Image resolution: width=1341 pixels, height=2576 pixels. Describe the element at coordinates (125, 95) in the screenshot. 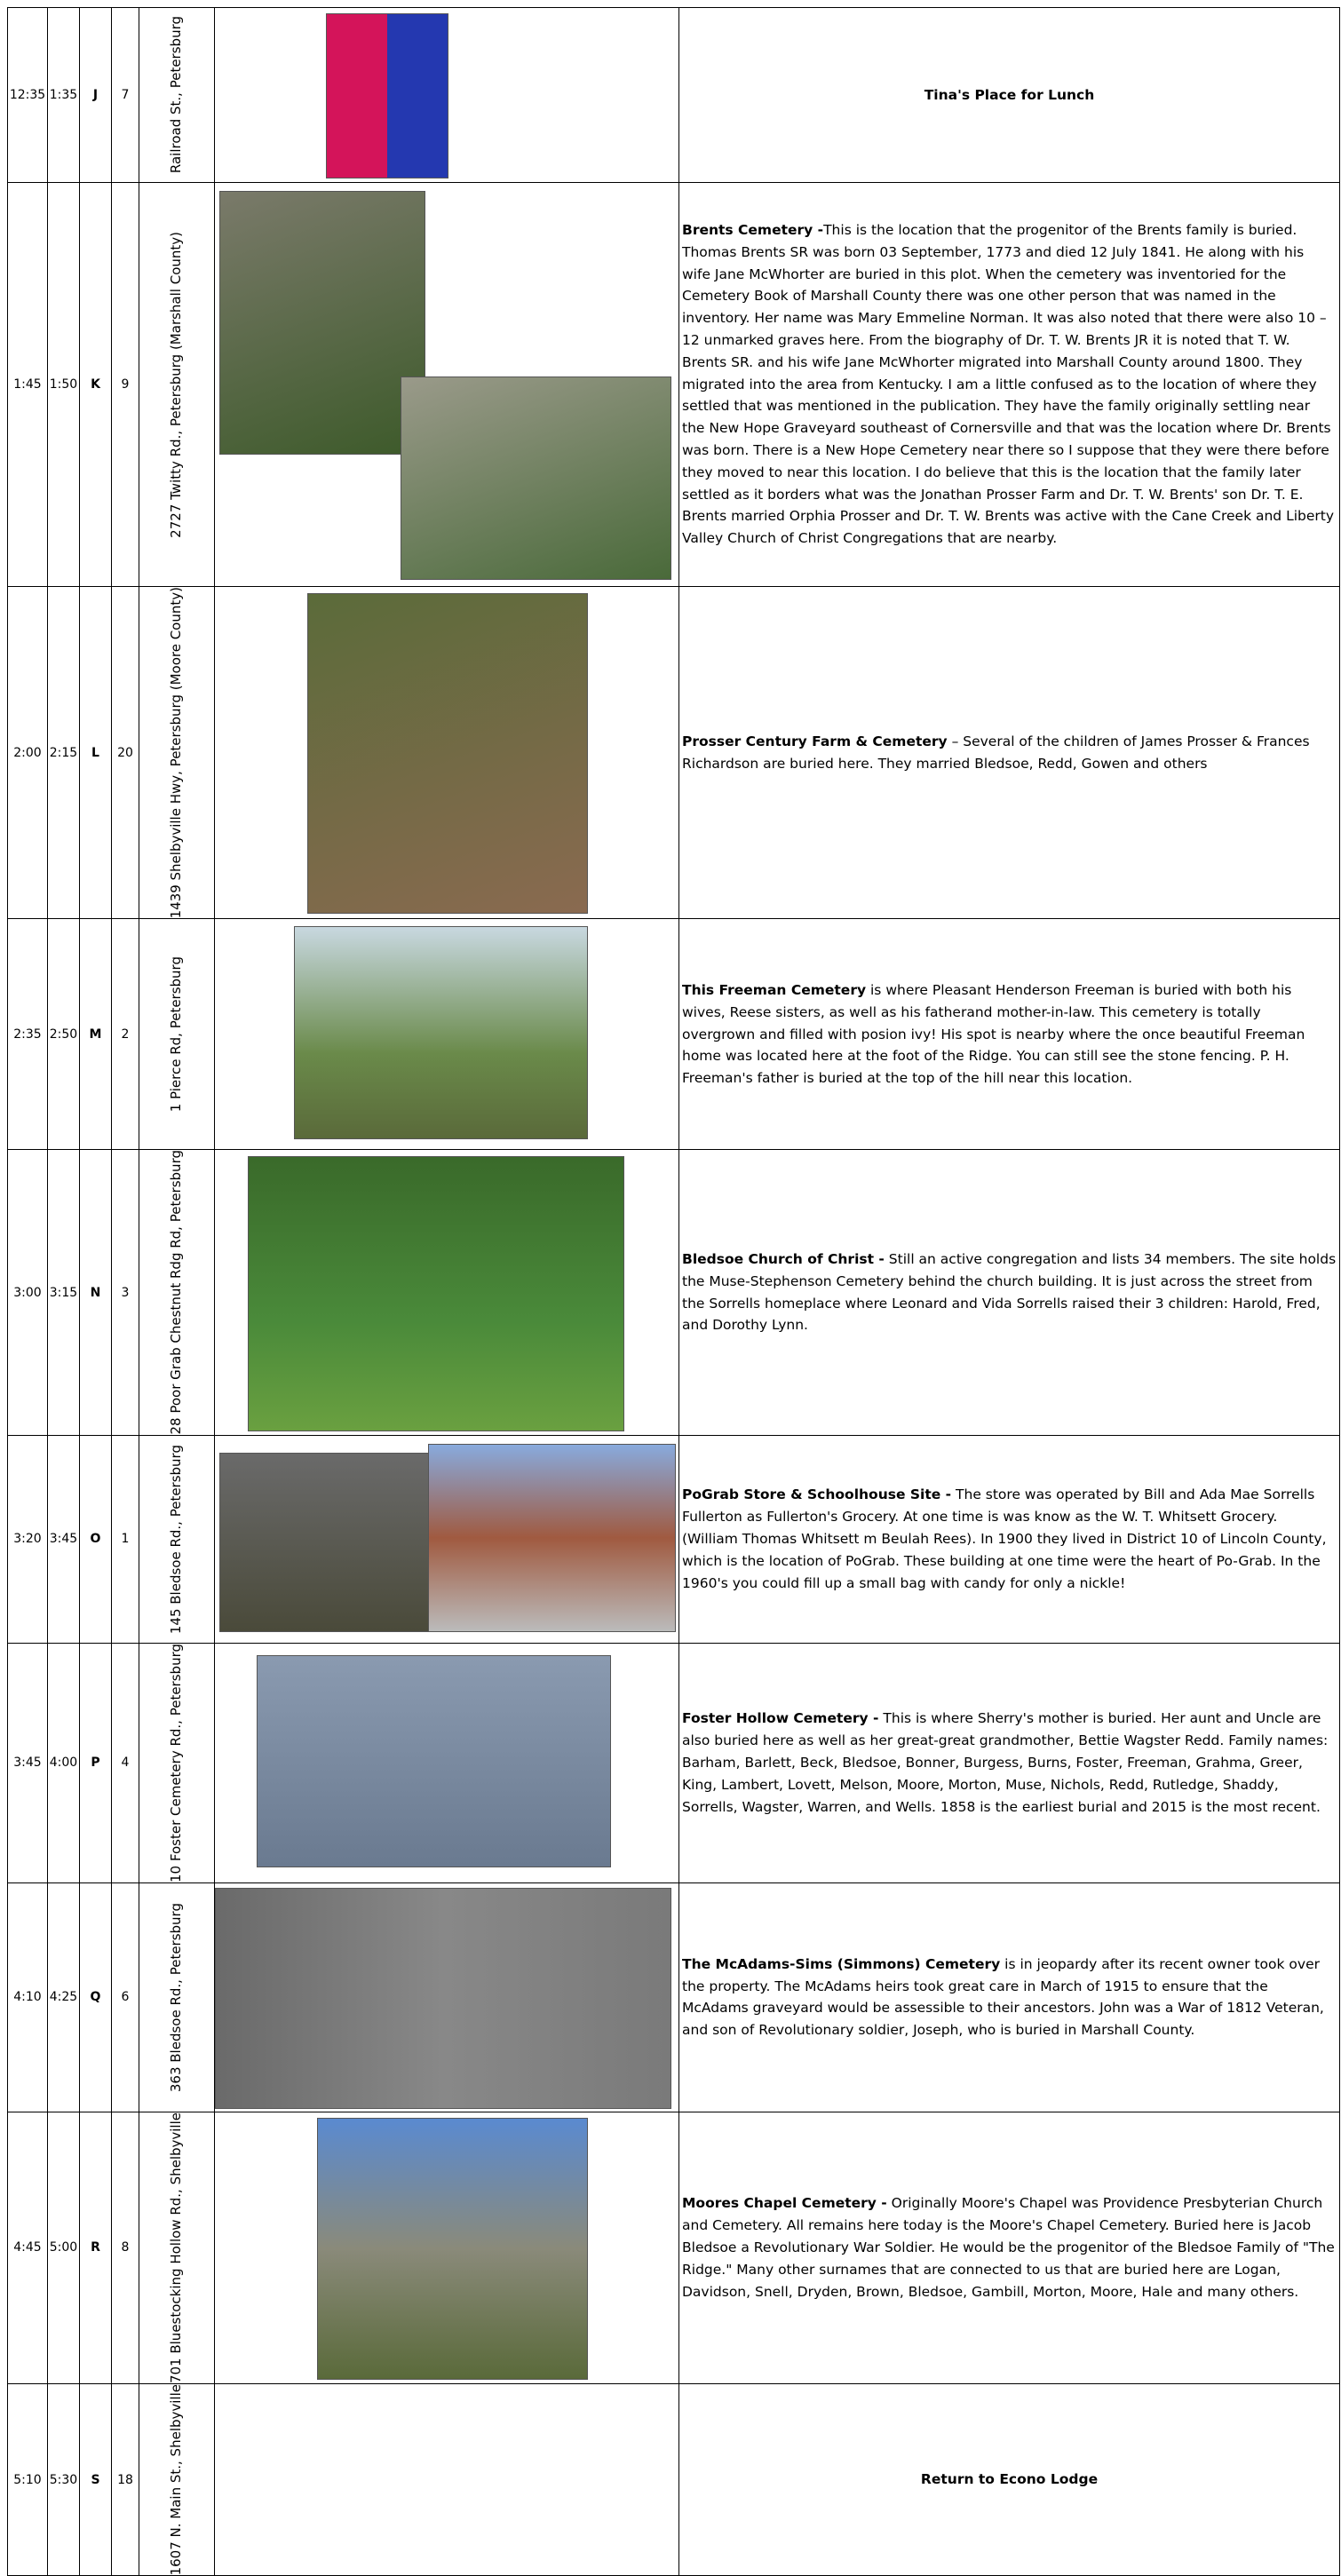

I see `stop-order: 7` at that location.